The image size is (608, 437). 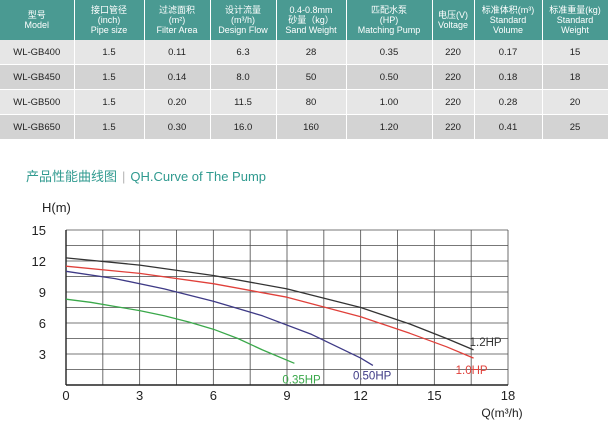 What do you see at coordinates (243, 52) in the screenshot?
I see `table-cell: 6.3` at bounding box center [243, 52].